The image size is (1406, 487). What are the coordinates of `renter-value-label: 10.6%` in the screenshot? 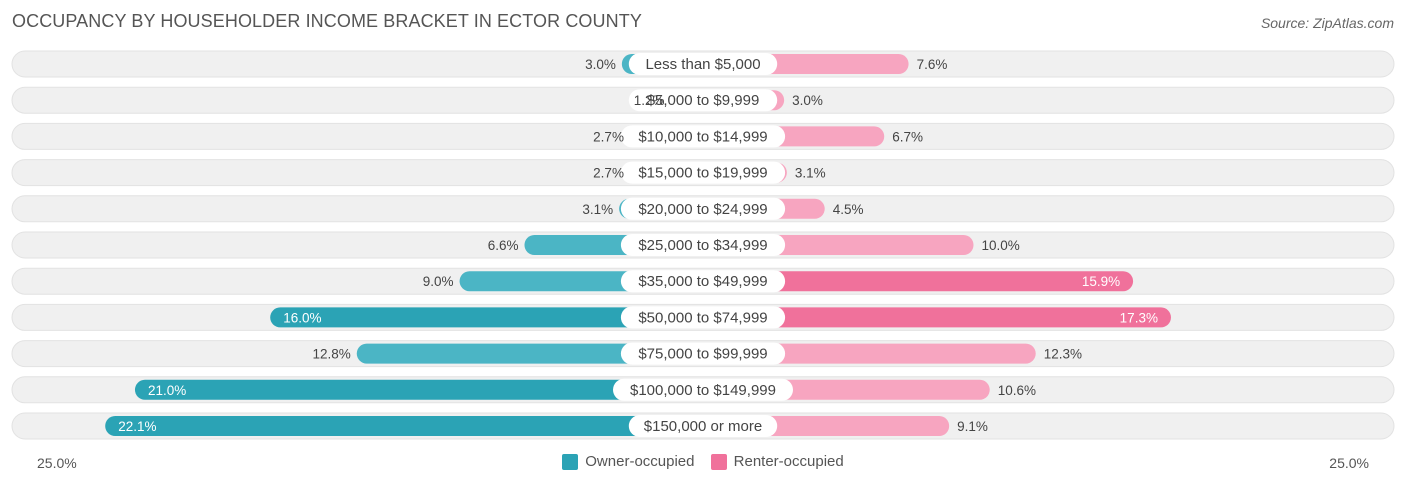 It's located at (1017, 390).